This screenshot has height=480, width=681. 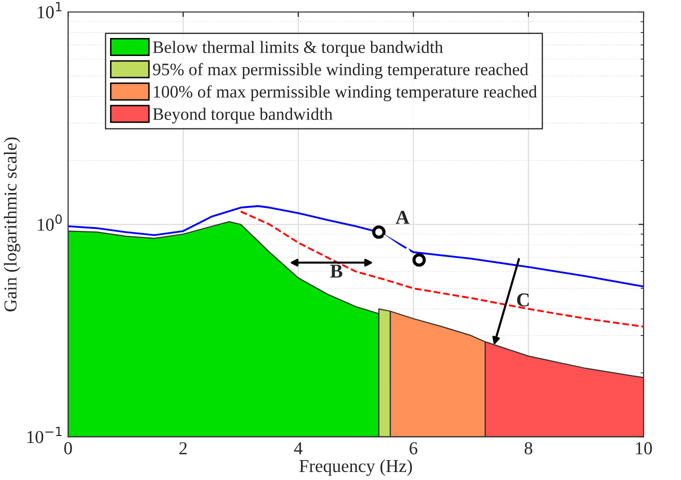 I want to click on x-tick-label: 4, so click(x=298, y=448).